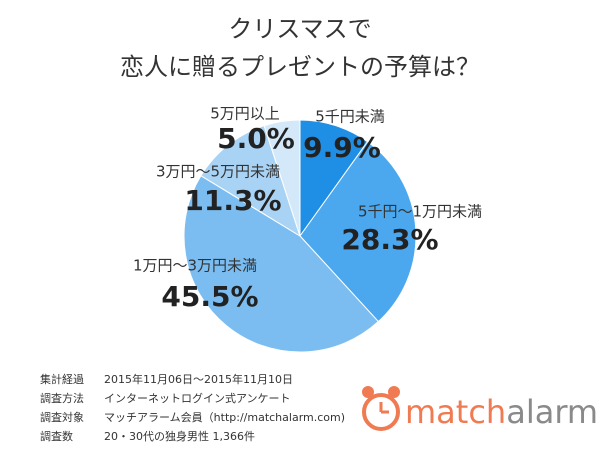 Image resolution: width=600 pixels, height=459 pixels. What do you see at coordinates (420, 212) in the screenshot?
I see `slice-category-label: 5千円～1万円未満` at bounding box center [420, 212].